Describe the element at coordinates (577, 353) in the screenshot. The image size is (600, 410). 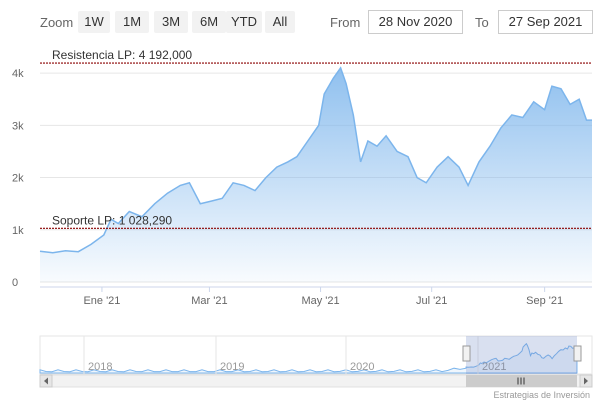
I see `navigator-right-handle` at that location.